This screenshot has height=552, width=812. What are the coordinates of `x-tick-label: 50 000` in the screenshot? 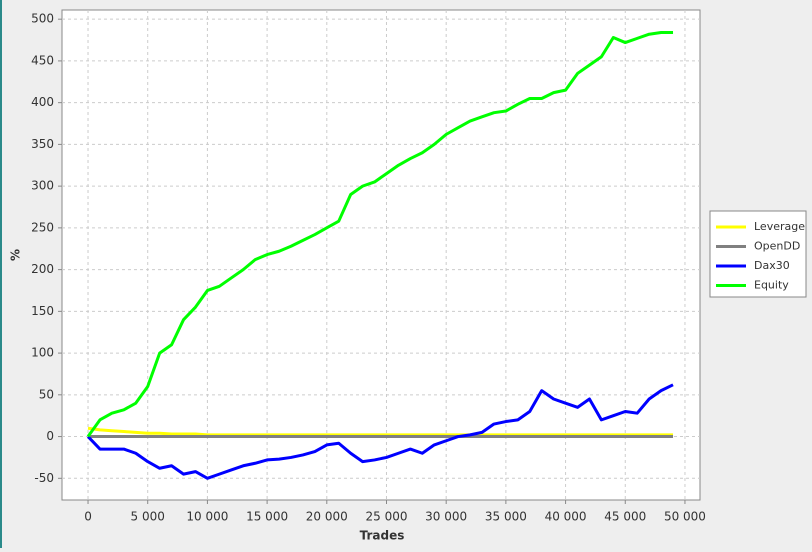 It's located at (685, 517).